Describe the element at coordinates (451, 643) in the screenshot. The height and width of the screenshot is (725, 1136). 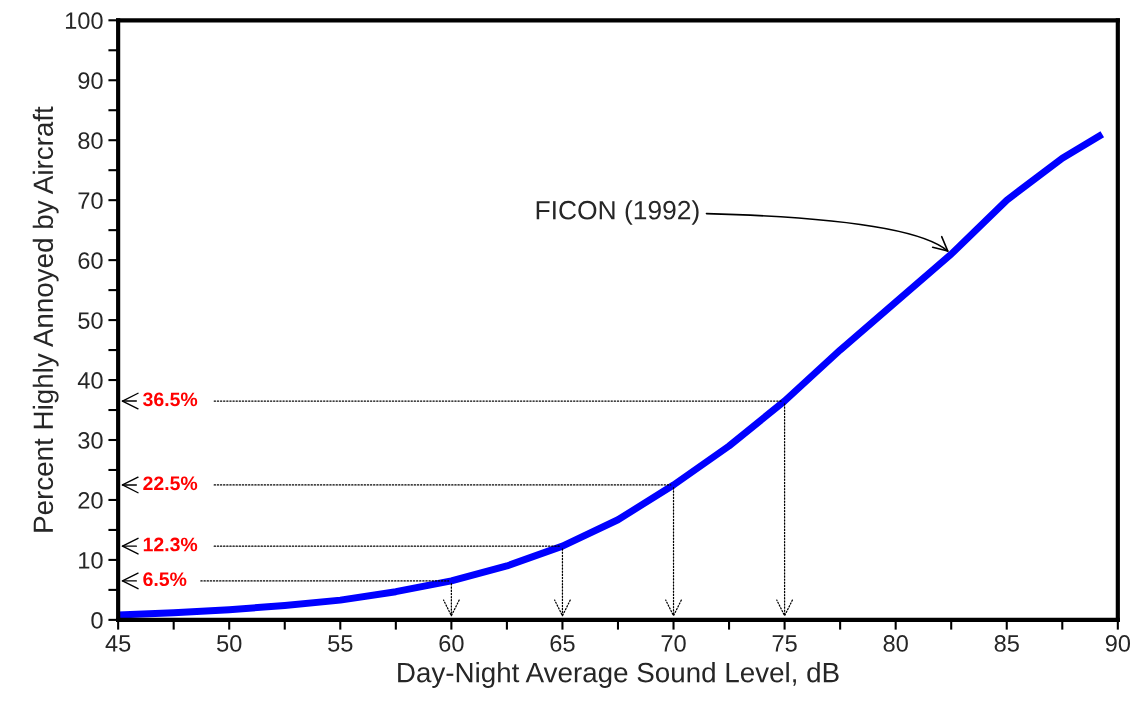
I see `x-tick-label: 60` at that location.